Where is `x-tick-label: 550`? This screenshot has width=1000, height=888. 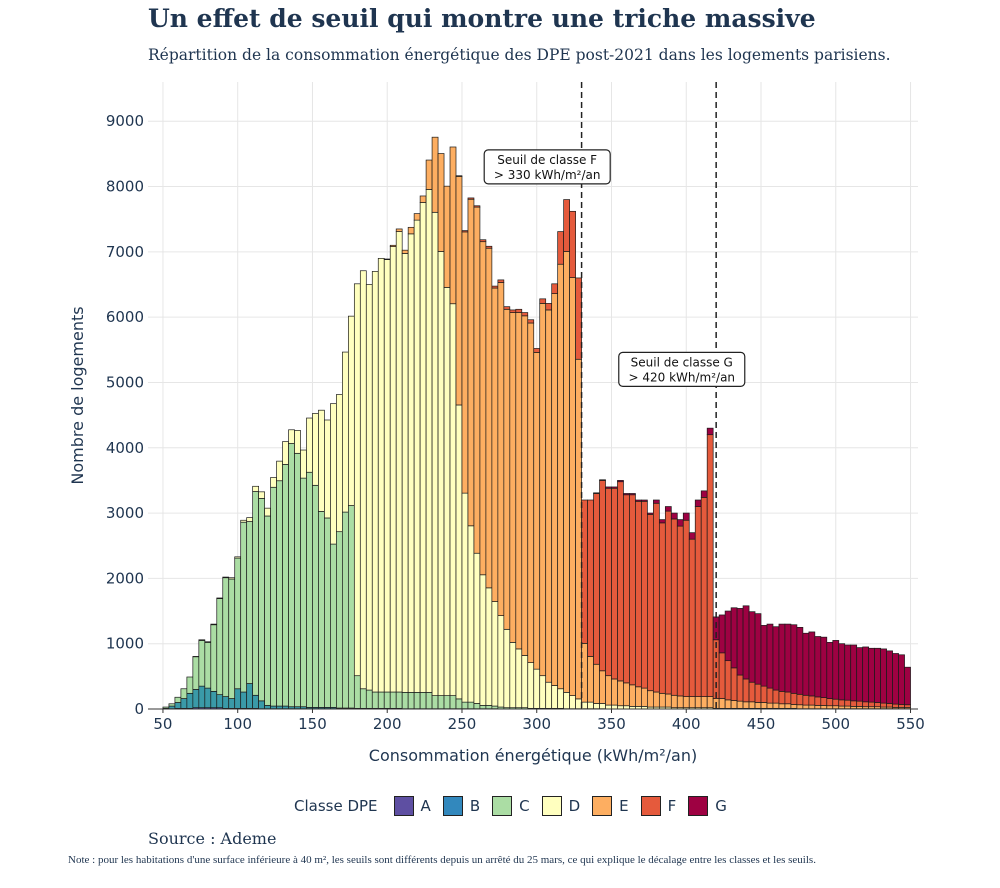
x-tick-label: 550 is located at coordinates (910, 724).